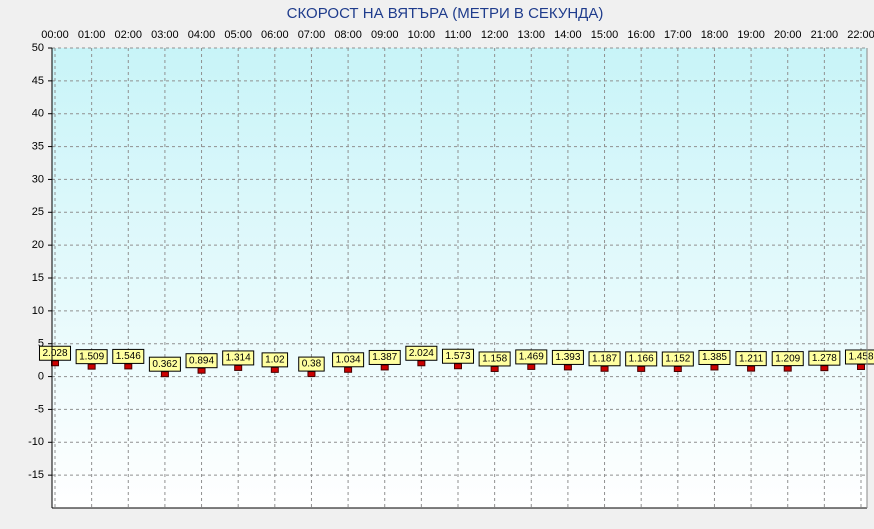 This screenshot has height=529, width=874. What do you see at coordinates (129, 35) in the screenshot?
I see `x-tick-label: 02:00` at bounding box center [129, 35].